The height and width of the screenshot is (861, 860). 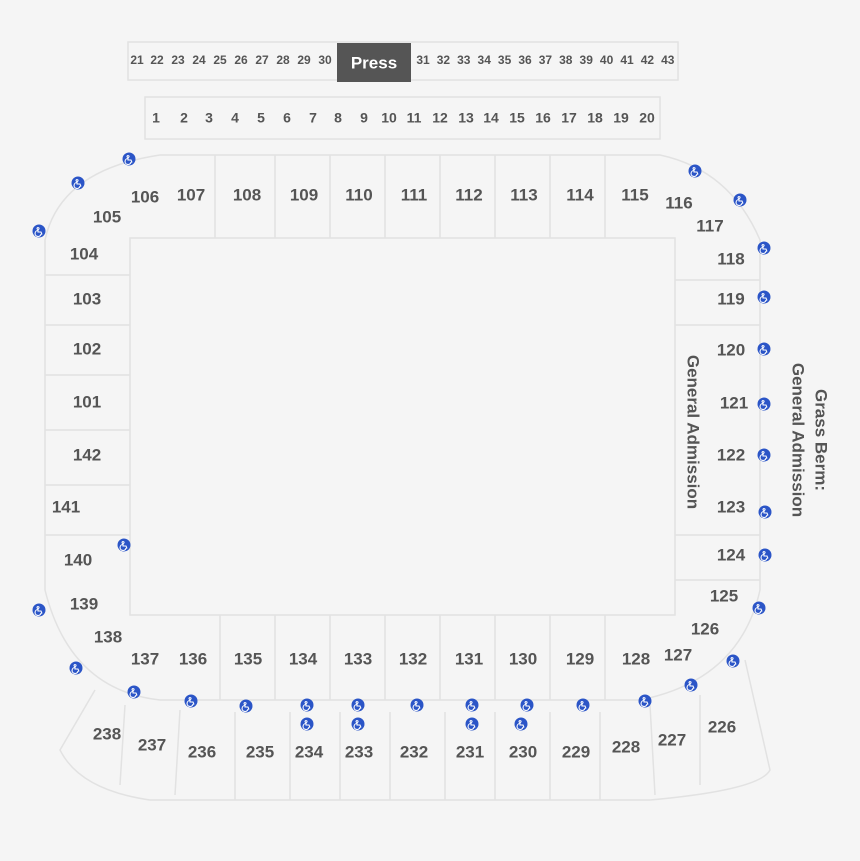 What do you see at coordinates (414, 194) in the screenshot?
I see `section: 111` at bounding box center [414, 194].